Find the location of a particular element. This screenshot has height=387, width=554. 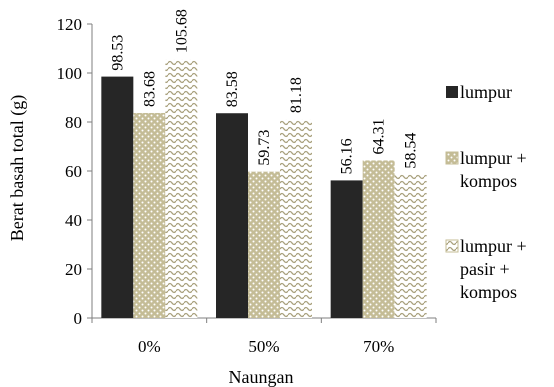

y-tick-label: 20 is located at coordinates (73, 269).